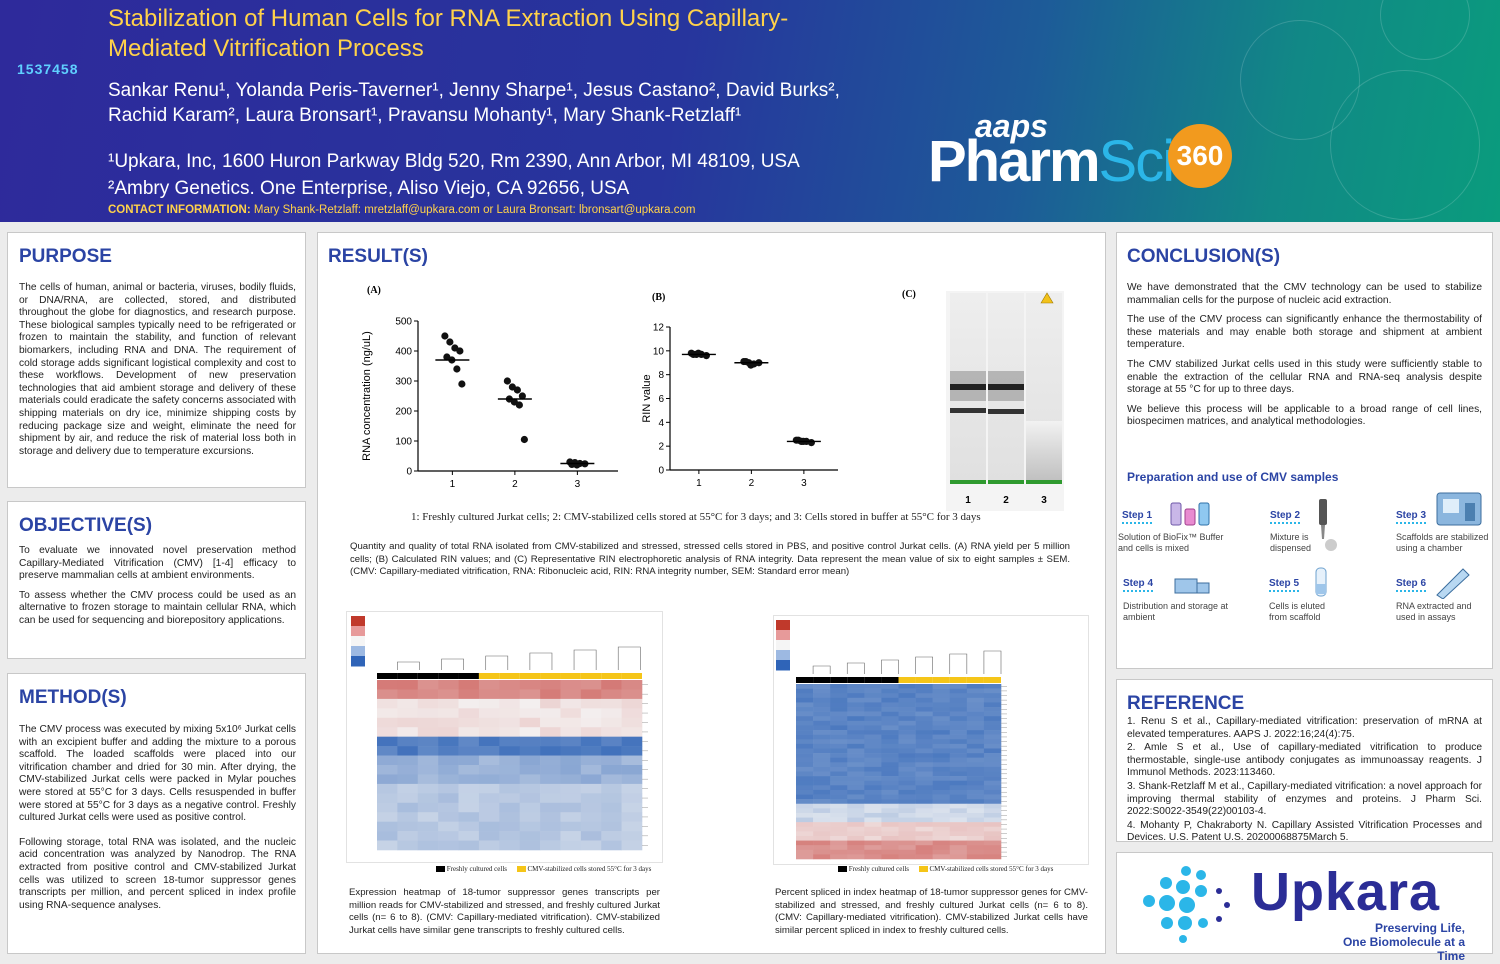  What do you see at coordinates (440, 869) in the screenshot?
I see `legend-swatch-black` at bounding box center [440, 869].